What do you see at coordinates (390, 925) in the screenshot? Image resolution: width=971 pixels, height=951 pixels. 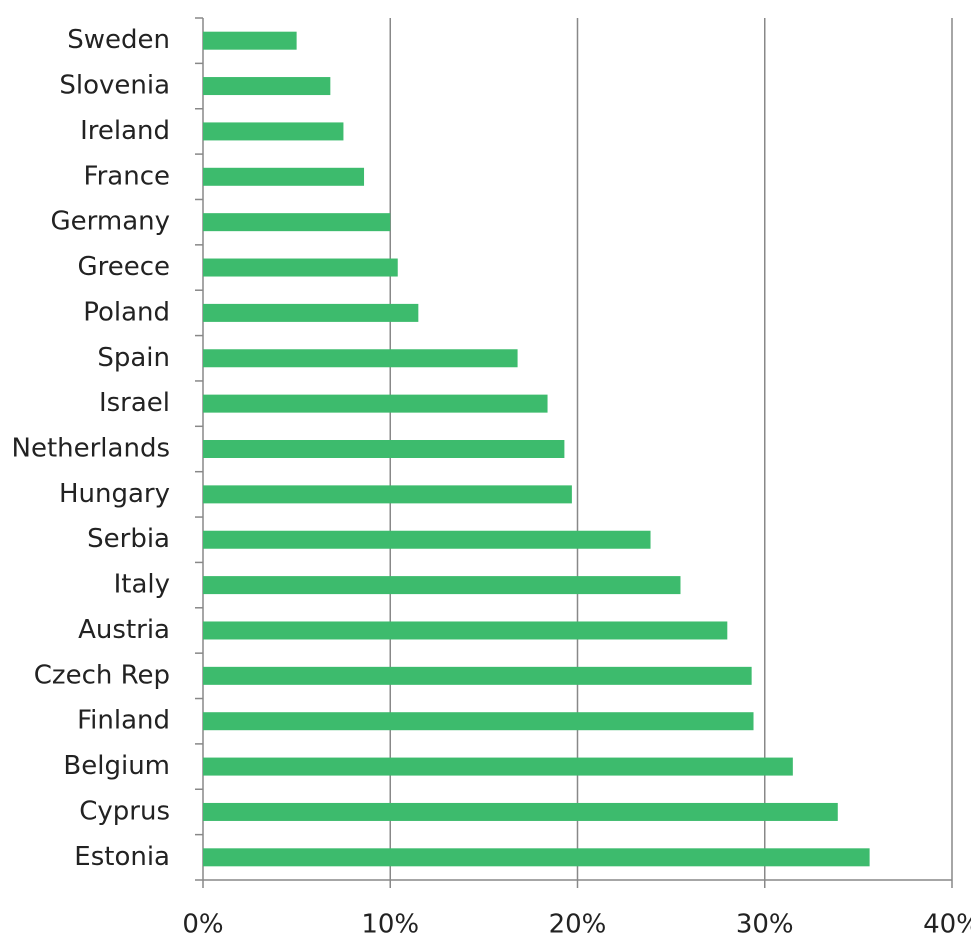 I see `x-tick-label: 10%` at bounding box center [390, 925].